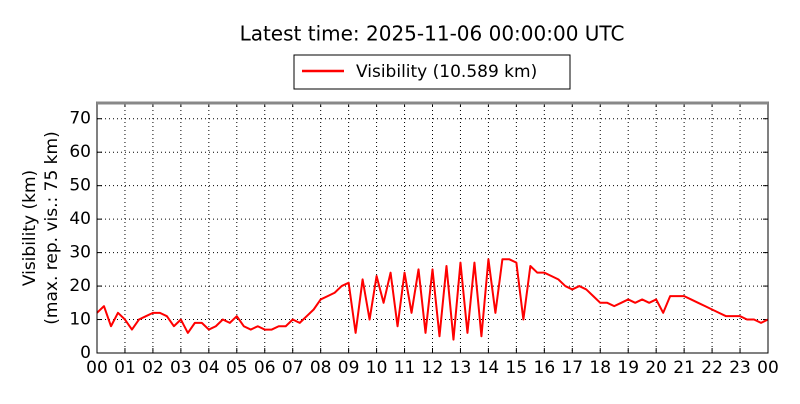 This screenshot has width=800, height=404. What do you see at coordinates (293, 368) in the screenshot?
I see `x-tick-label: 07` at bounding box center [293, 368].